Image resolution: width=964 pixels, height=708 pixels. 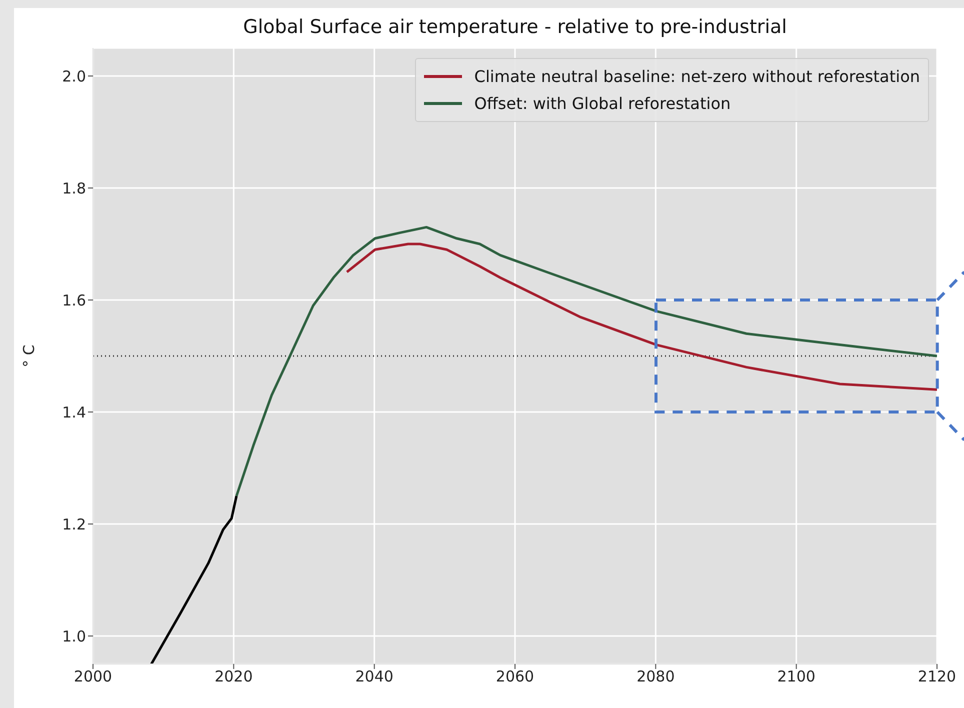 I want to click on chart-title: Global Surface air temperature - relative to pre-industrial, so click(x=515, y=27).